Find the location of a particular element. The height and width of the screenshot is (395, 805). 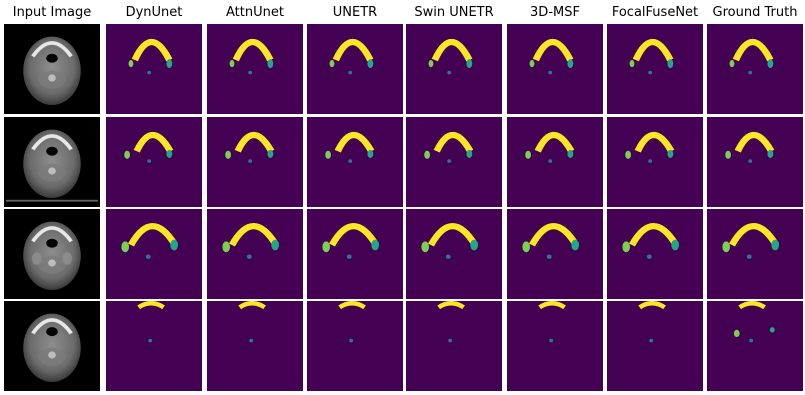

title-unetr: UNETR is located at coordinates (355, 12).